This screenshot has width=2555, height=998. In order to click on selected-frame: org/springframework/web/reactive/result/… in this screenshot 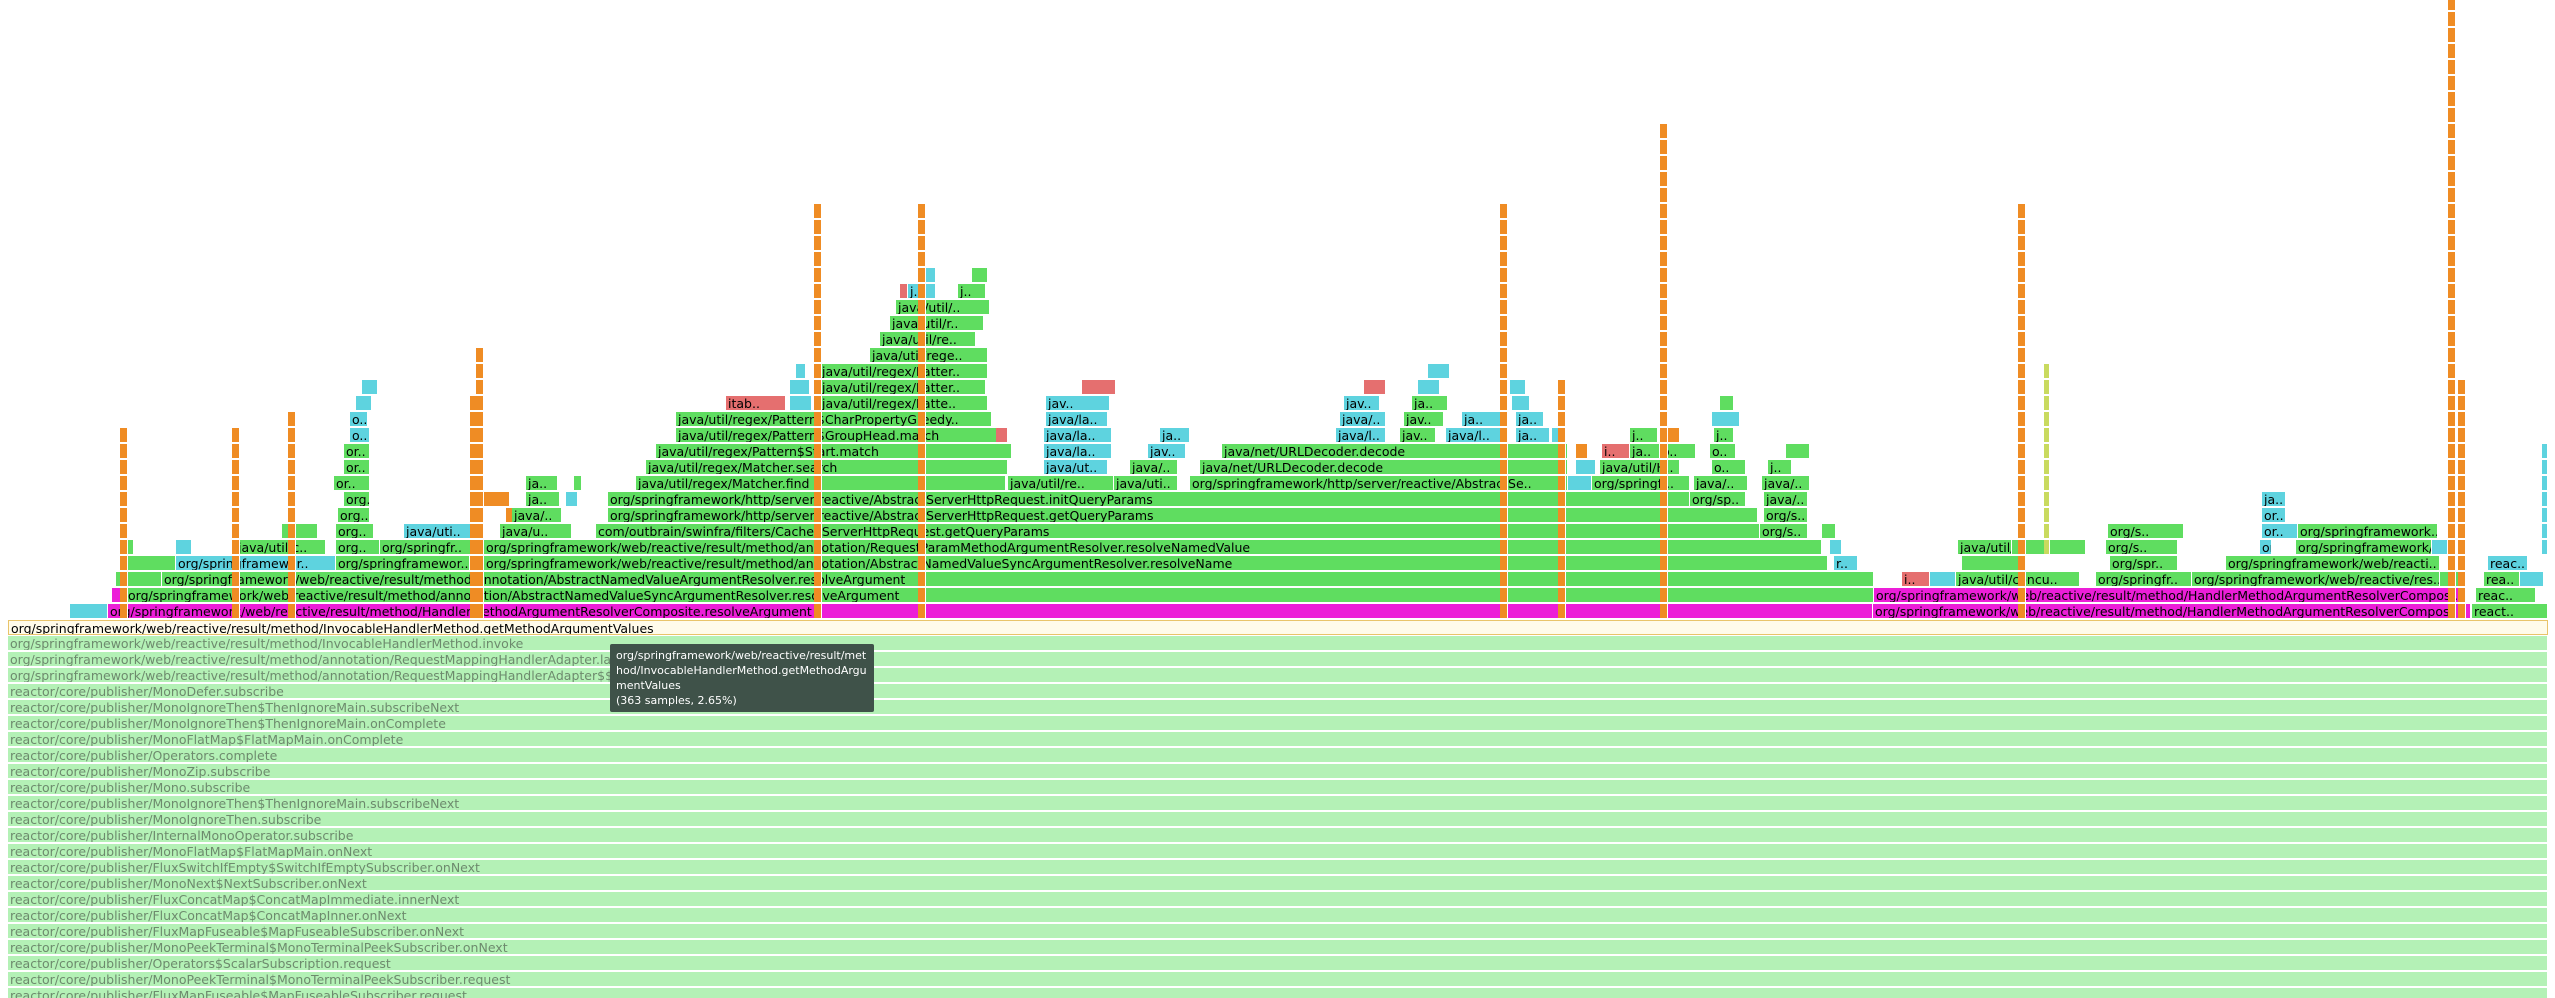, I will do `click(1278, 627)`.